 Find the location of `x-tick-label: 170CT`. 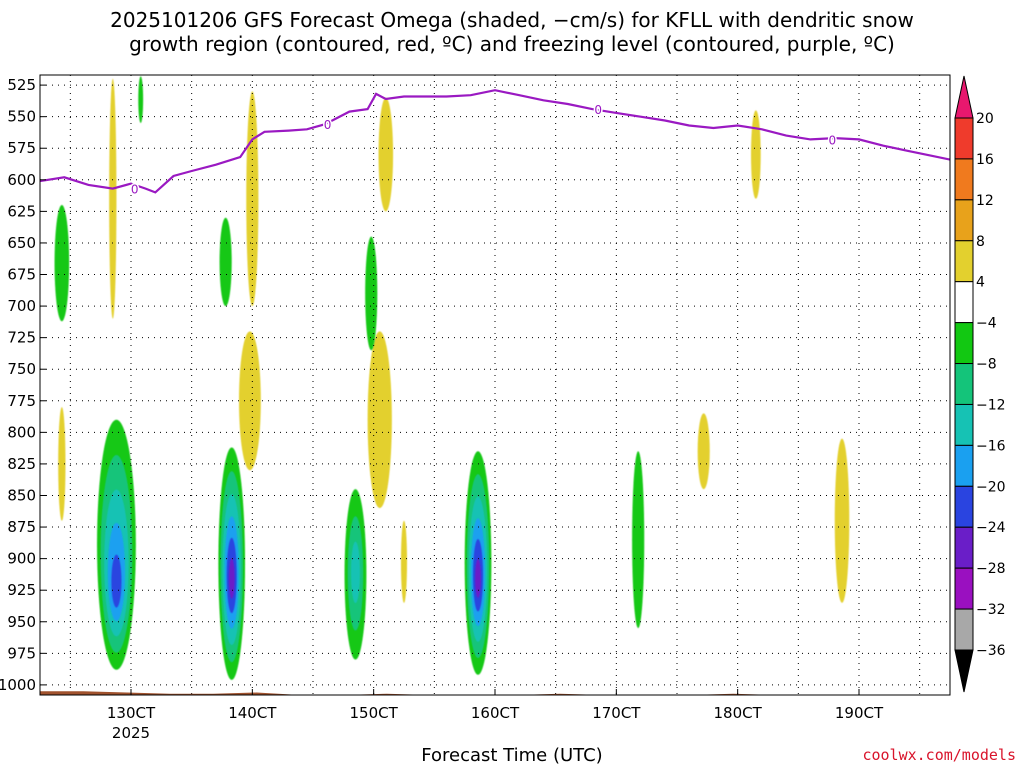

x-tick-label: 170CT is located at coordinates (616, 713).